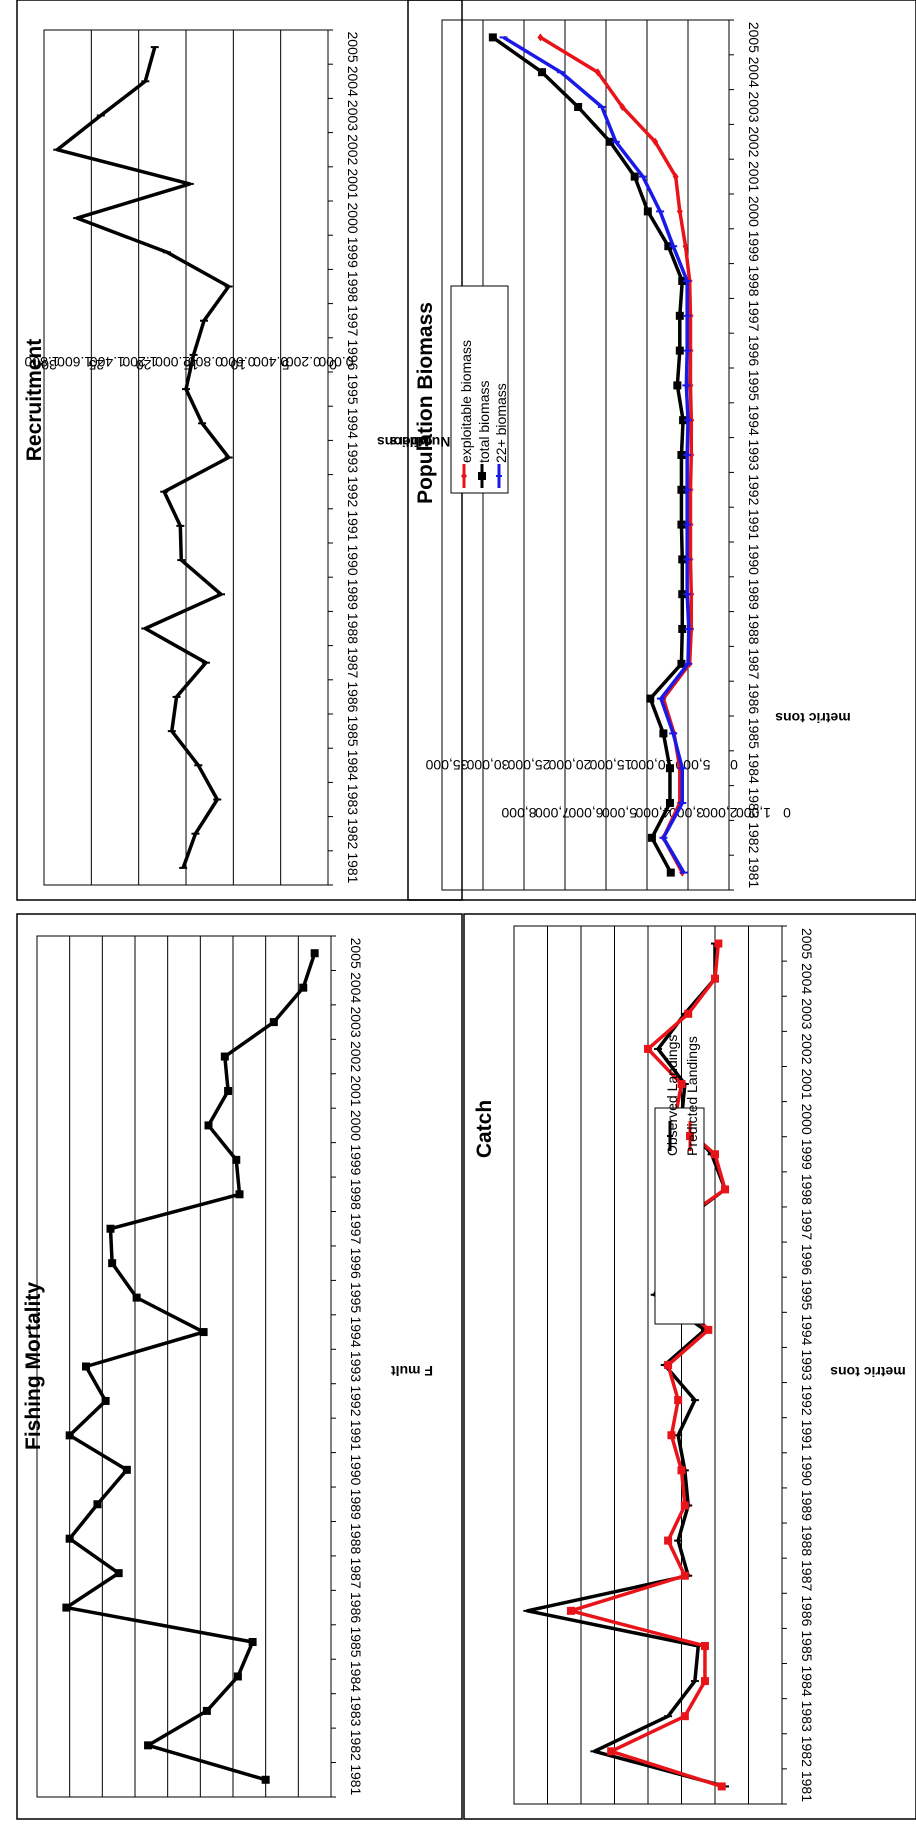 The image size is (916, 1835). I want to click on legend-marker-exploitable, so click(464, 476).